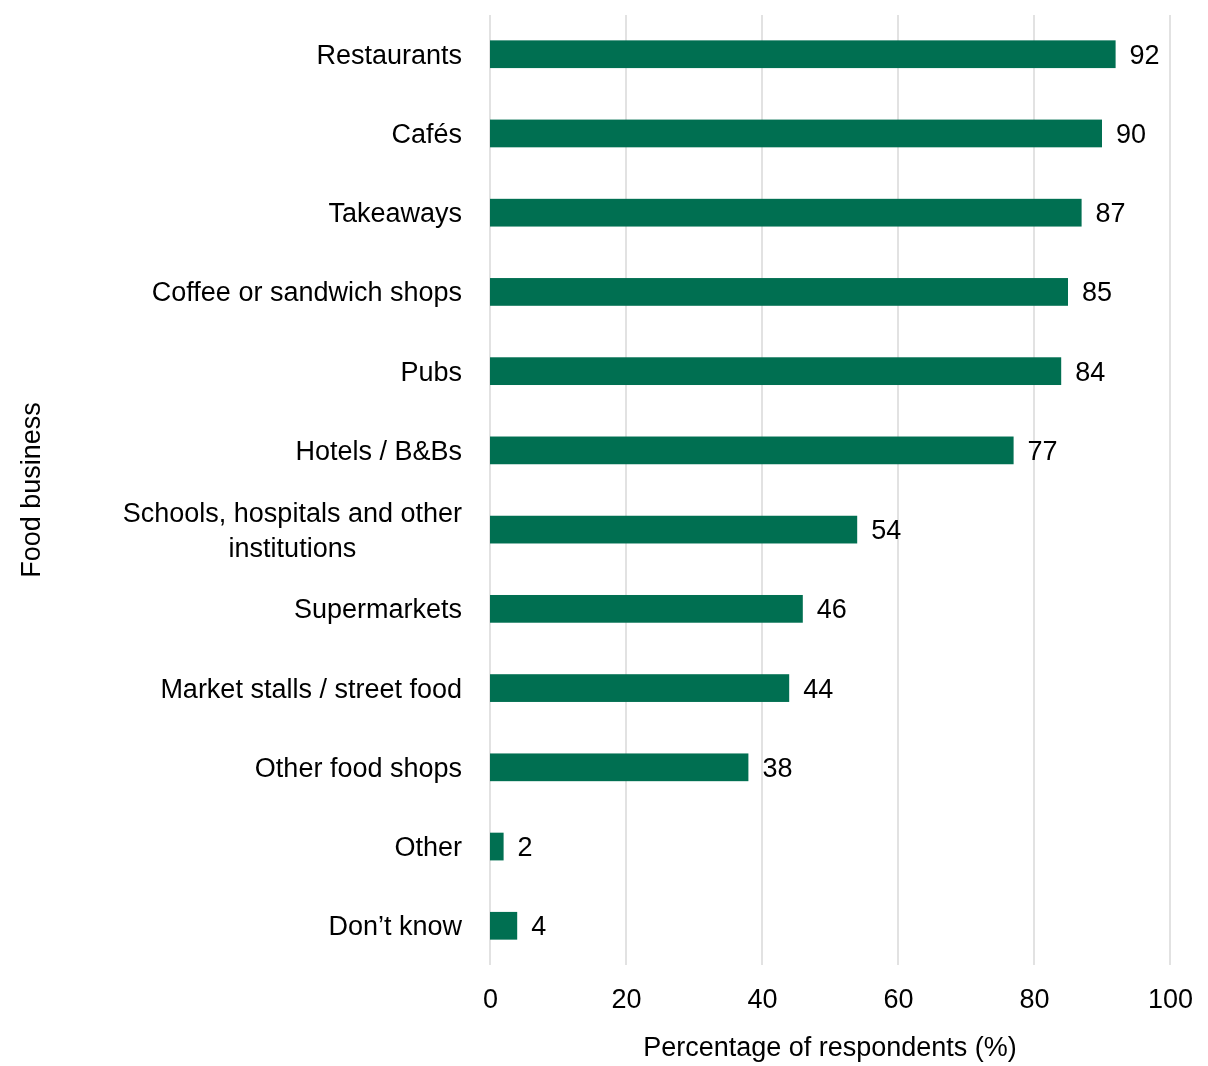 The image size is (1208, 1066). Describe the element at coordinates (539, 926) in the screenshot. I see `data-label: 4` at that location.